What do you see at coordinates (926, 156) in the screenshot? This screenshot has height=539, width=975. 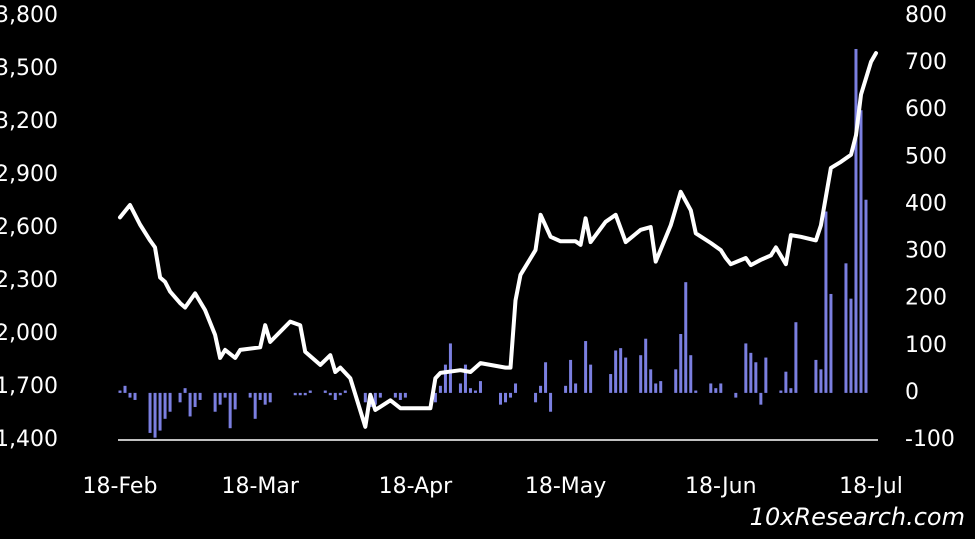 I see `y2-tick-label: 500` at bounding box center [926, 156].